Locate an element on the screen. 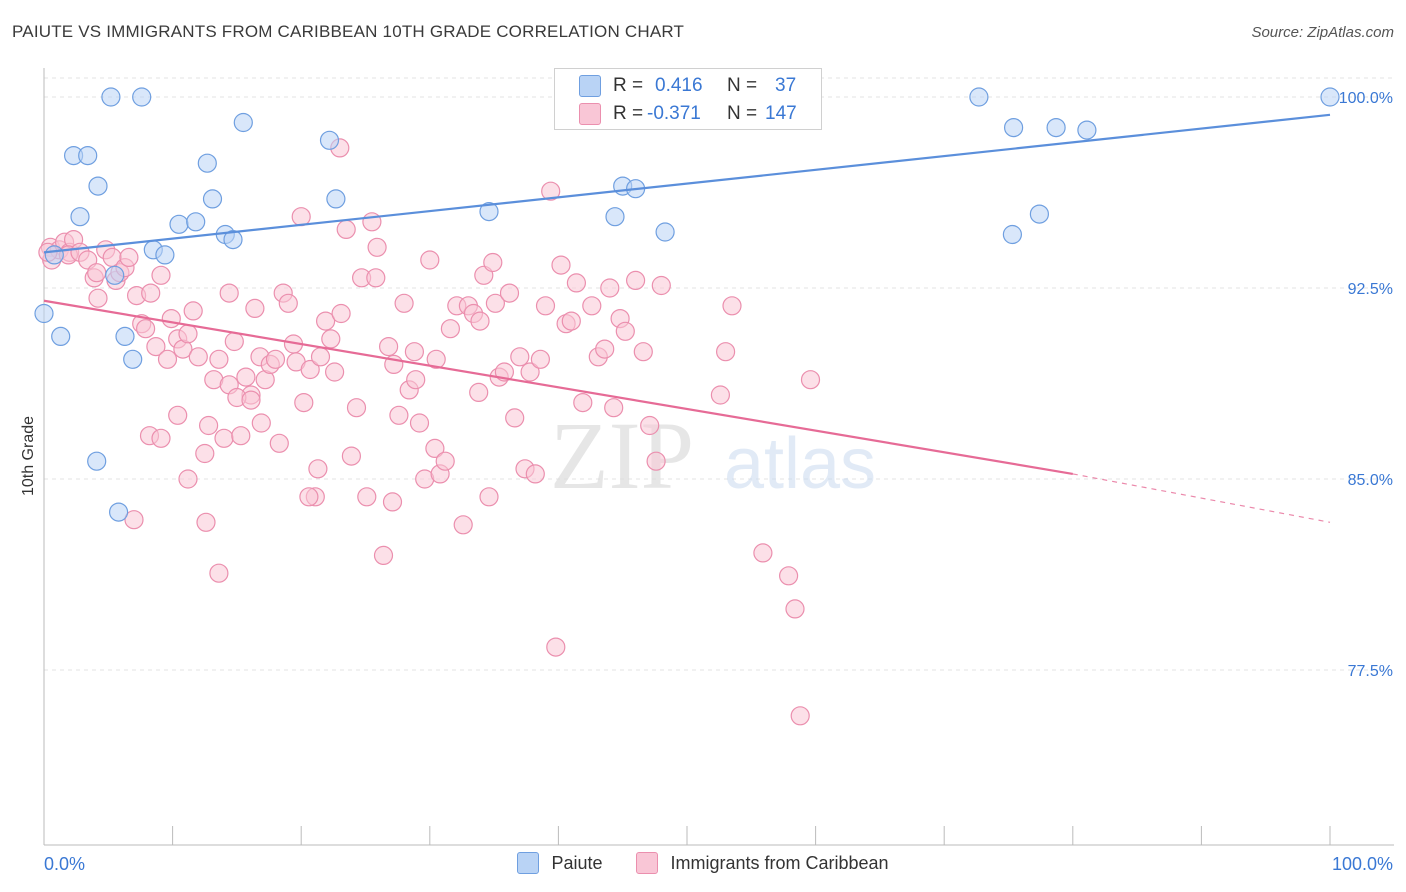 The image size is (1406, 892). legend-item-paiute: Paiute is located at coordinates (559, 863).